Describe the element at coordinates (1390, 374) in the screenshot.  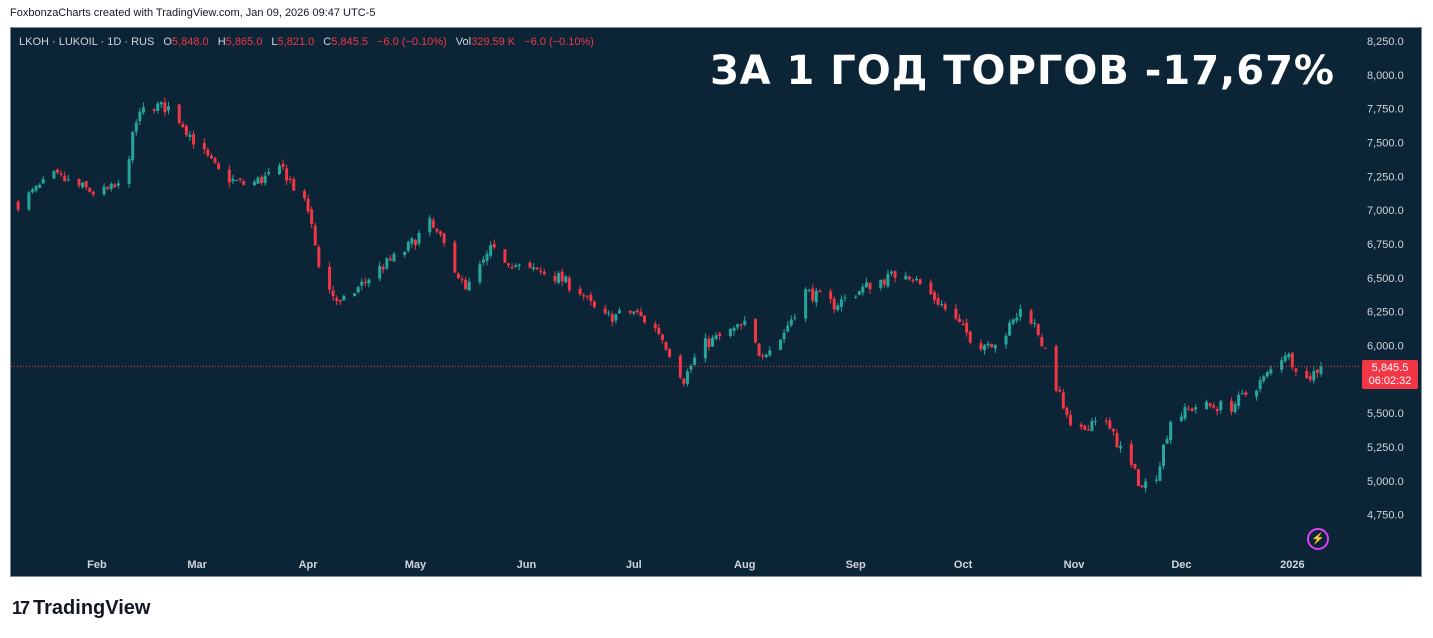
I see `last-price-tag: 5,845.5 06:02:32` at that location.